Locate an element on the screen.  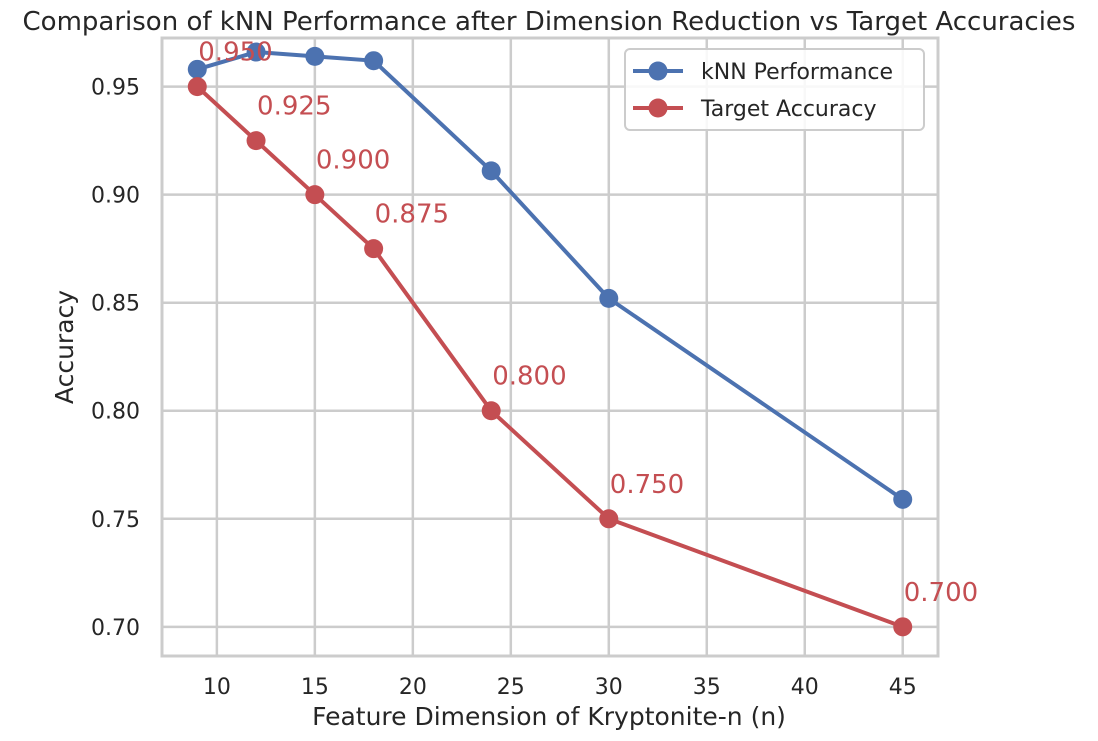
legend-label: kNN Performance is located at coordinates (797, 72).